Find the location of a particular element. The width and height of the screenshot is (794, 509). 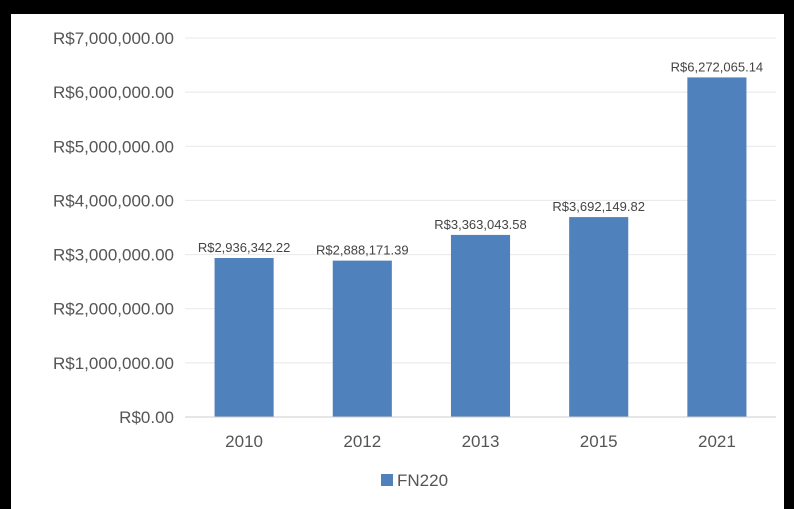

y-tick-label: R$3,000,000.00 is located at coordinates (113, 255).